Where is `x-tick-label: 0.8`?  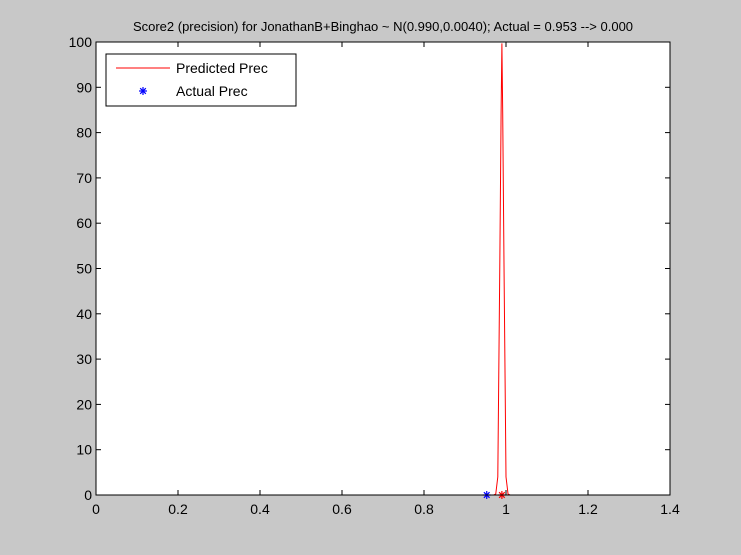
x-tick-label: 0.8 is located at coordinates (424, 509).